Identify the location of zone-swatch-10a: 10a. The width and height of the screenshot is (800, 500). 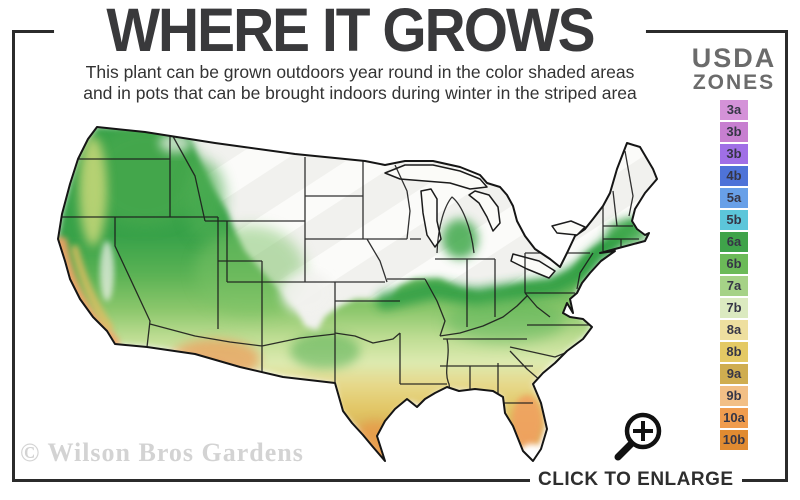
(734, 418).